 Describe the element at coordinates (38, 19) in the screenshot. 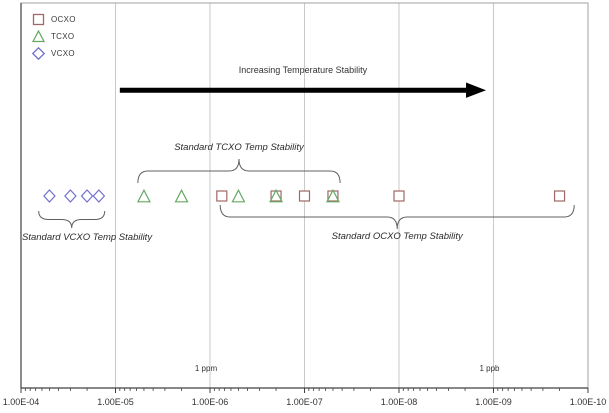

I see `square-icon` at that location.